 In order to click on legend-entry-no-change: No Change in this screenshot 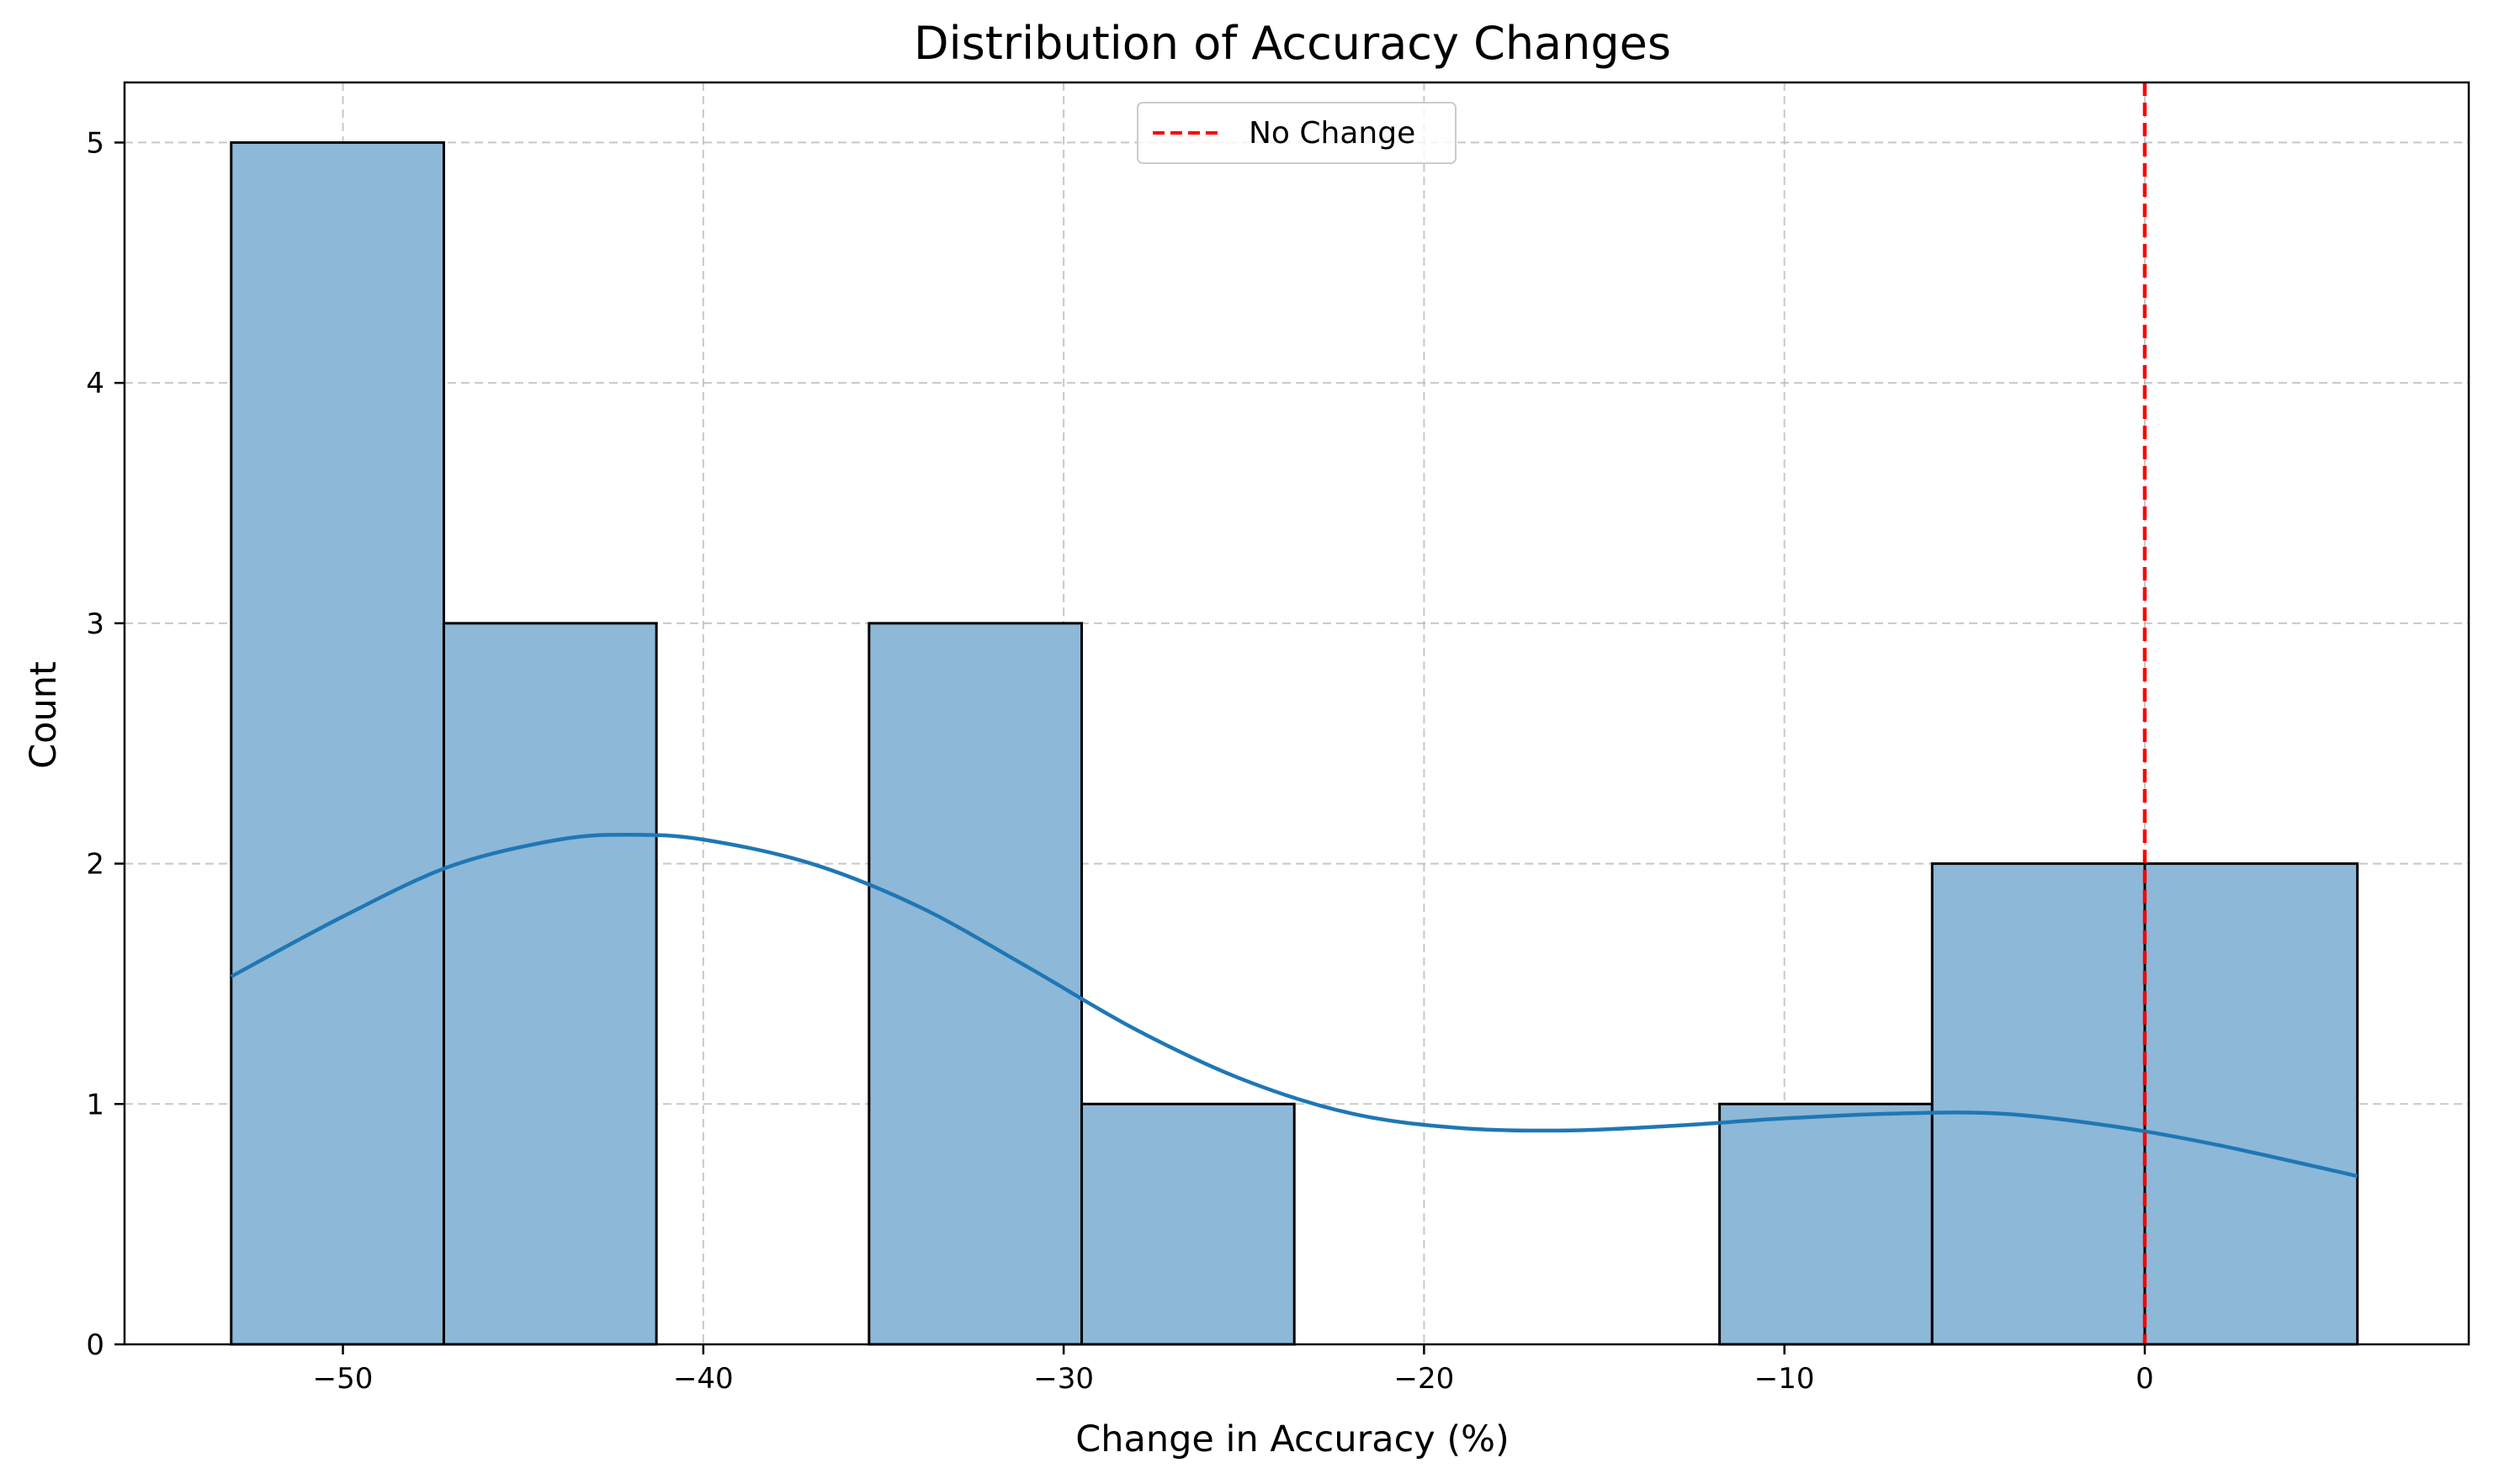, I will do `click(1332, 133)`.